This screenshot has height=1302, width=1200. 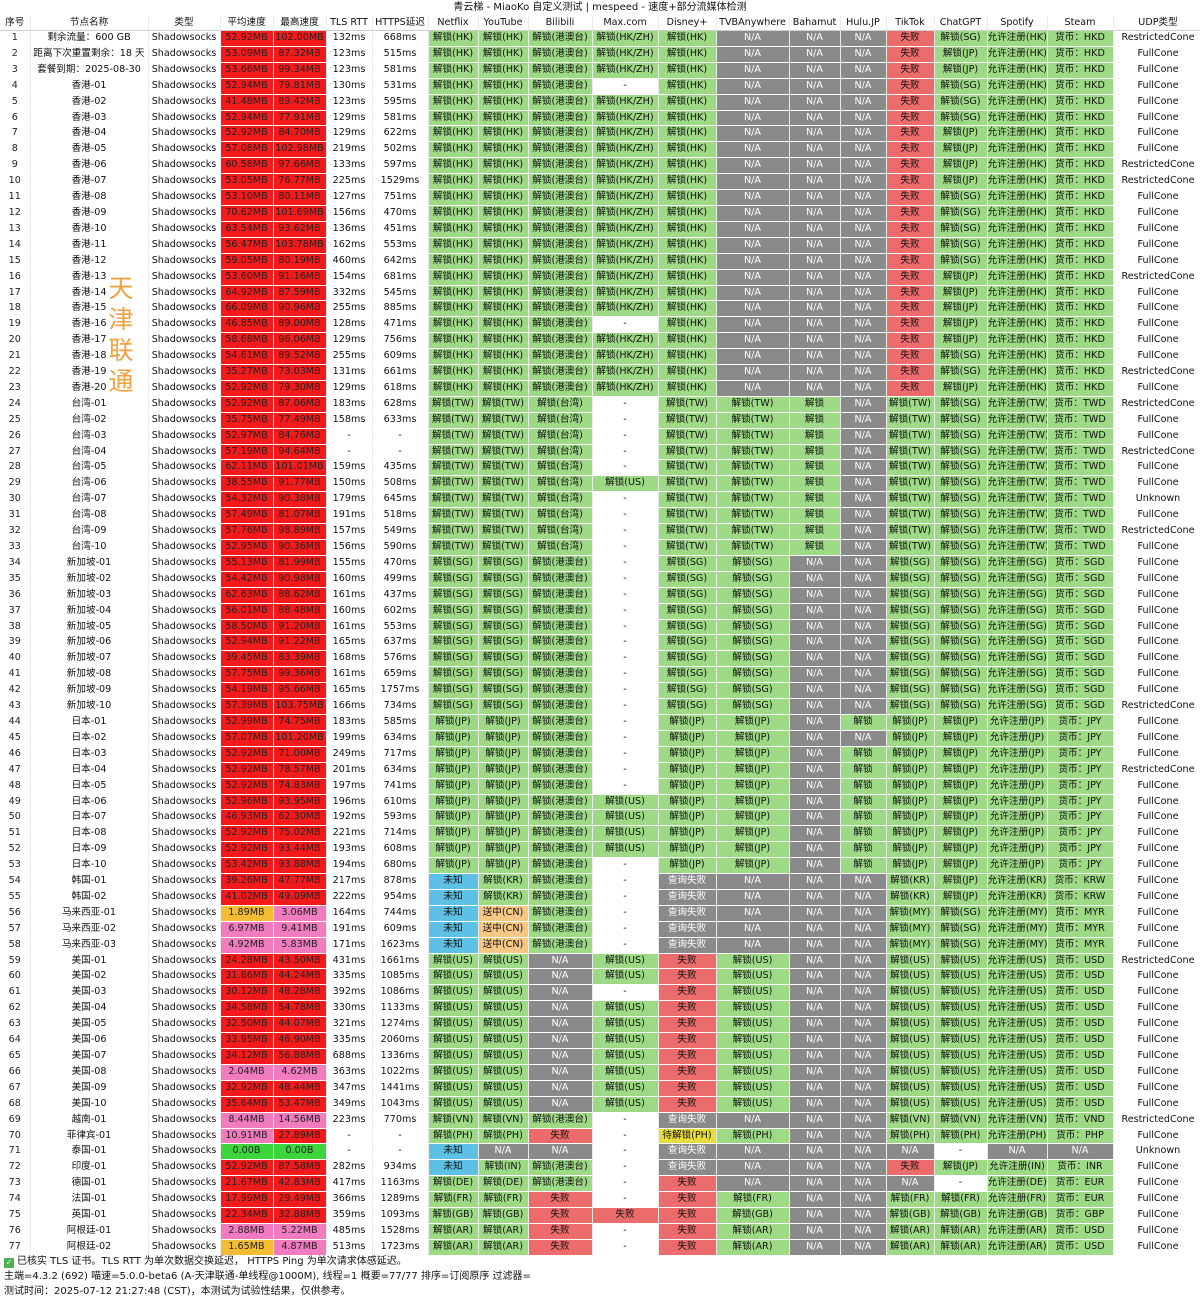 What do you see at coordinates (1080, 1009) in the screenshot?
I see `cell-media-status: 货币：USD` at bounding box center [1080, 1009].